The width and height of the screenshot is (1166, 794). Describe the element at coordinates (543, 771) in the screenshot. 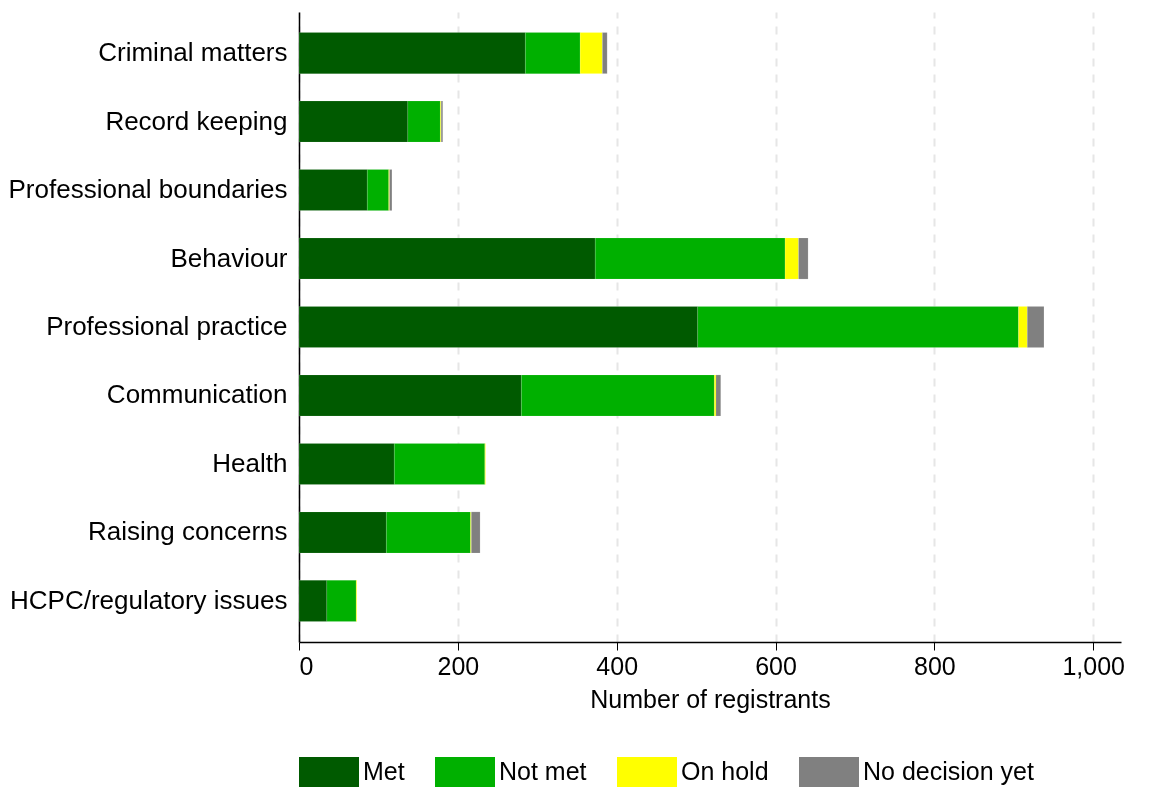

I see `legend-label: Not met` at that location.